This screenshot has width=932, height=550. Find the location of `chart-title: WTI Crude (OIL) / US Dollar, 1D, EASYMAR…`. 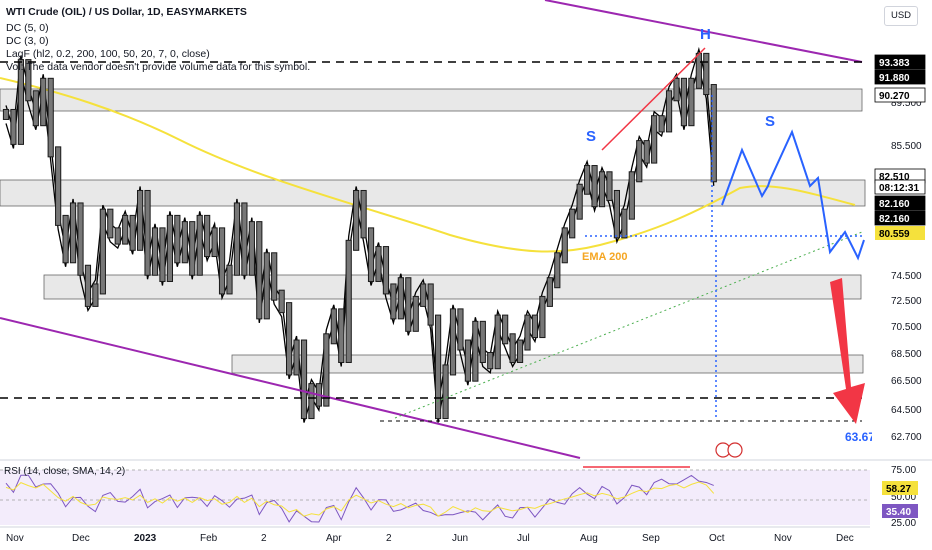

chart-title: WTI Crude (OIL) / US Dollar, 1D, EASYMAR… is located at coordinates (126, 12).